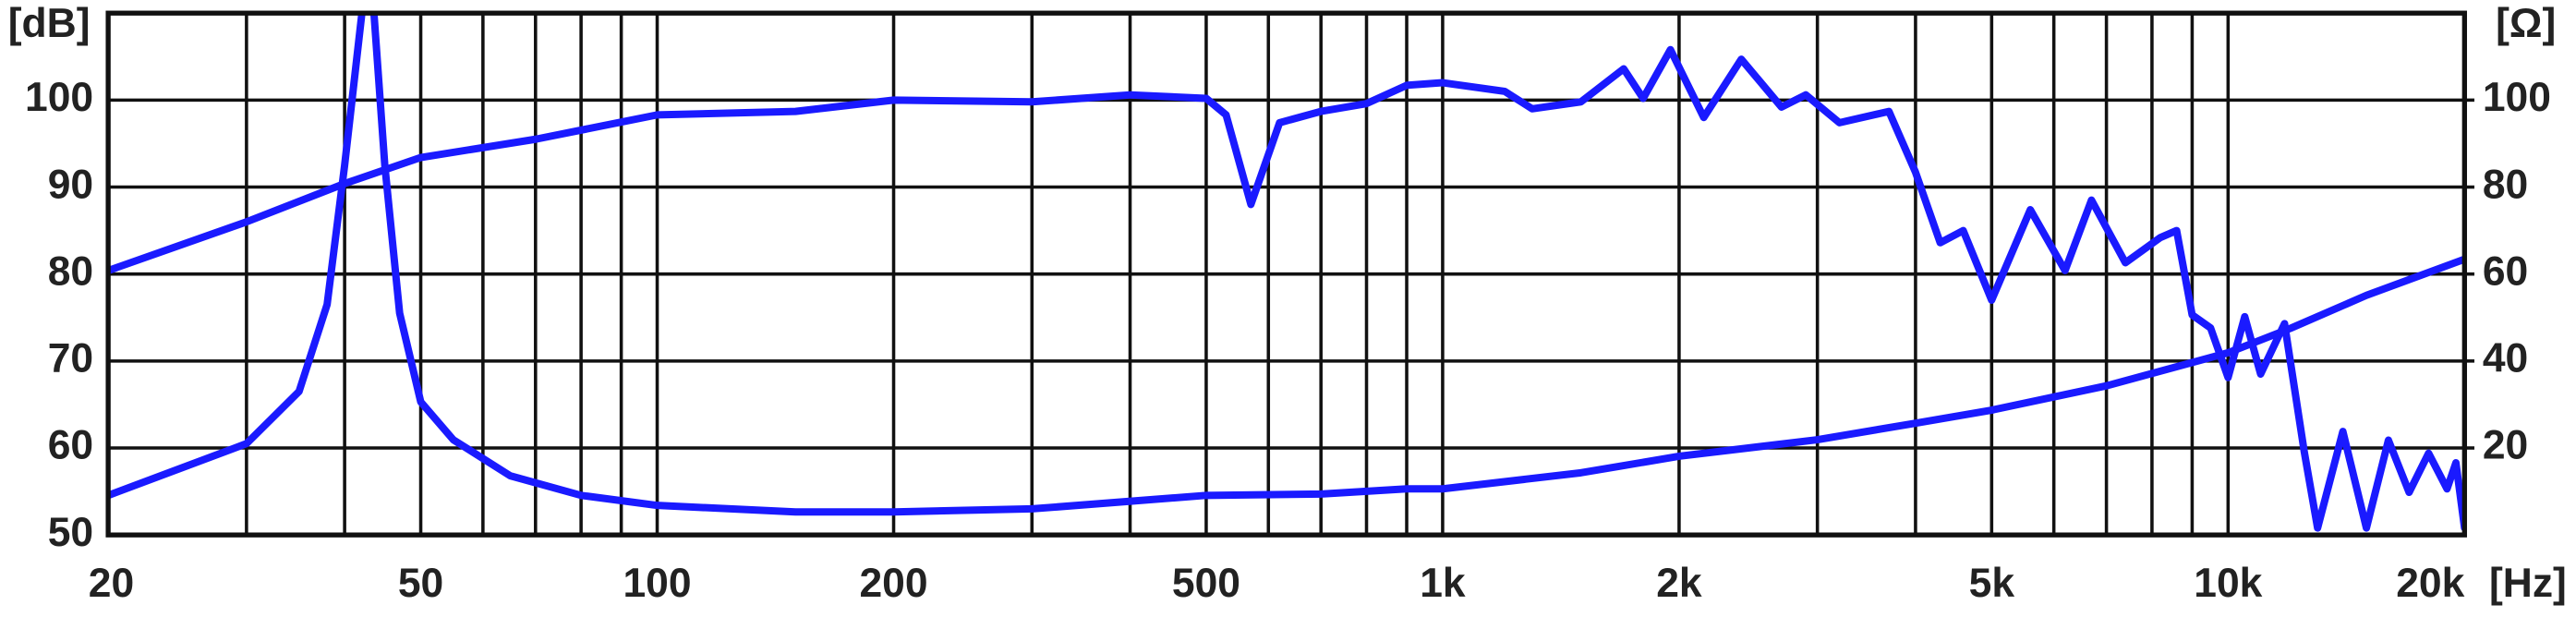 Image resolution: width=2576 pixels, height=617 pixels. What do you see at coordinates (2517, 98) in the screenshot?
I see `y2-tick-label: 100` at bounding box center [2517, 98].